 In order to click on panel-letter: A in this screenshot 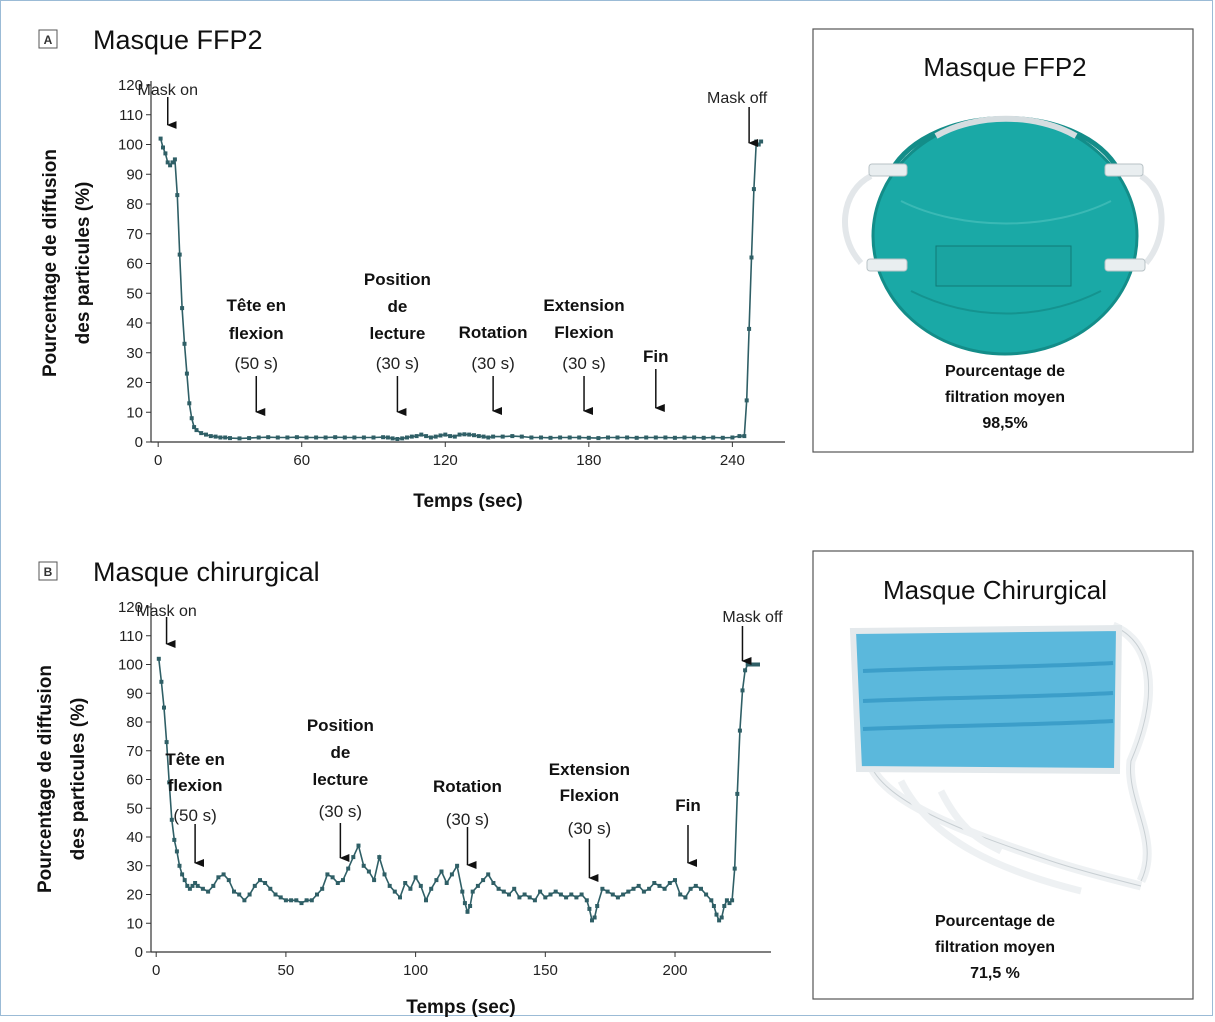, I will do `click(48, 40)`.